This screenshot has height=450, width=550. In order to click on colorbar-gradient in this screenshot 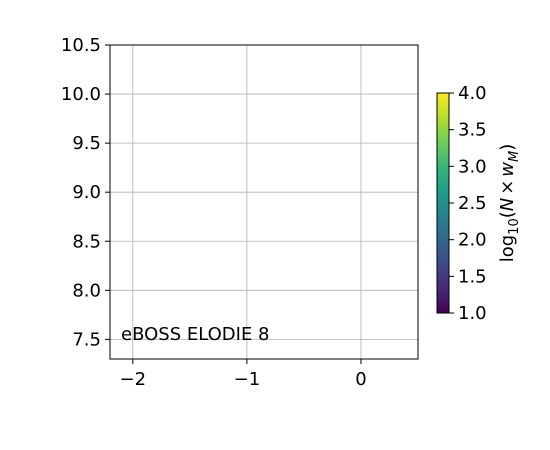, I will do `click(443, 203)`.